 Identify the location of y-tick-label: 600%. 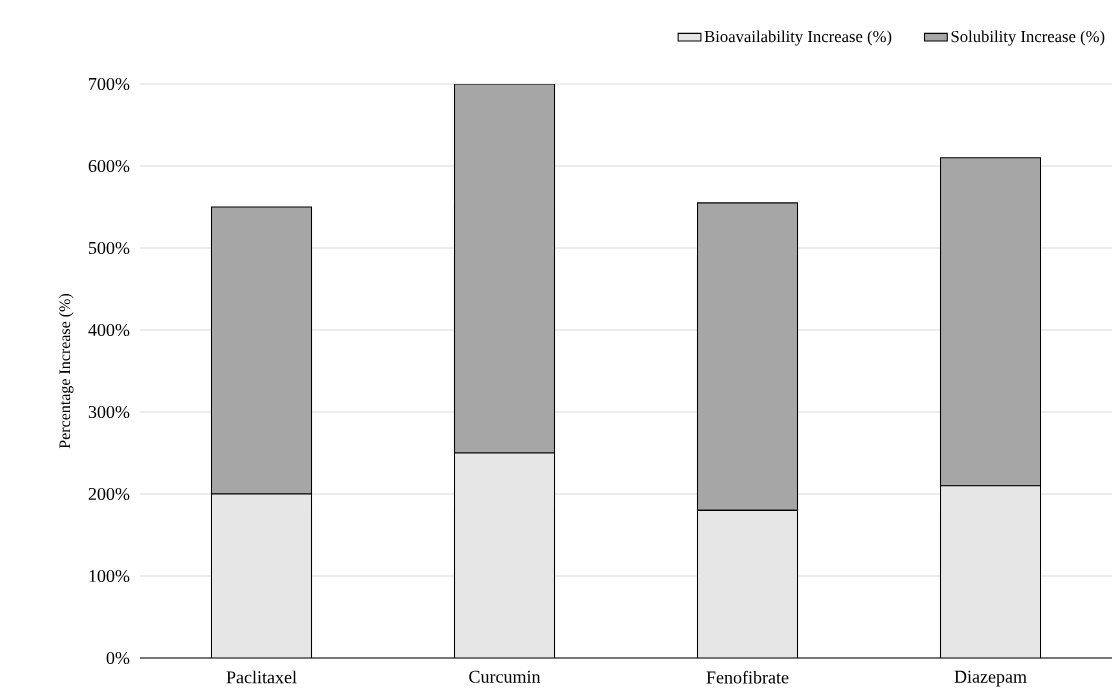
(109, 166).